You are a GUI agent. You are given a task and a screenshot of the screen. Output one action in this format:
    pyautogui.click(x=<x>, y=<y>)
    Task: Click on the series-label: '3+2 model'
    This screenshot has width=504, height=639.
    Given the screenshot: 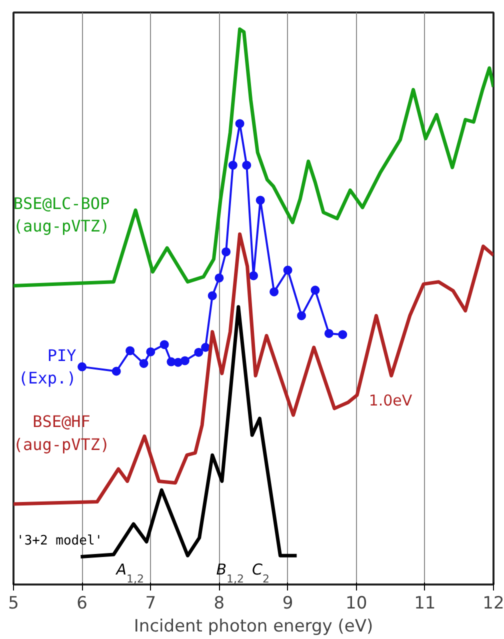 What is the action you would take?
    pyautogui.click(x=59, y=541)
    